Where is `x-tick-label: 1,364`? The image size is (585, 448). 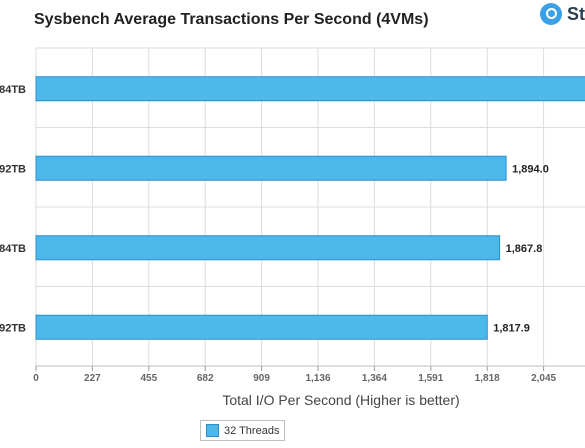
x-tick-label: 1,364 is located at coordinates (374, 378).